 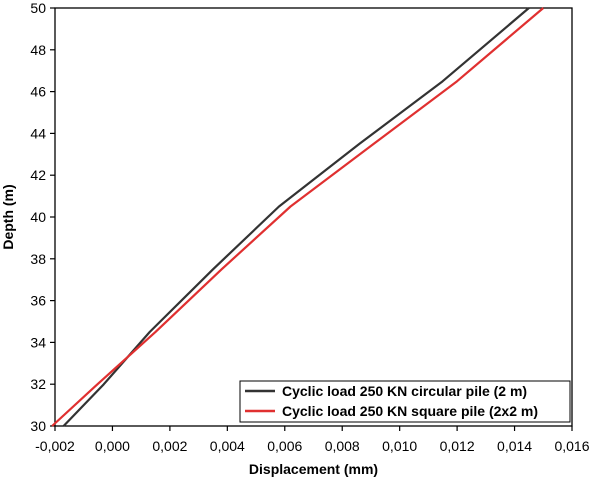 I want to click on y-tick-label: 44, so click(x=38, y=133).